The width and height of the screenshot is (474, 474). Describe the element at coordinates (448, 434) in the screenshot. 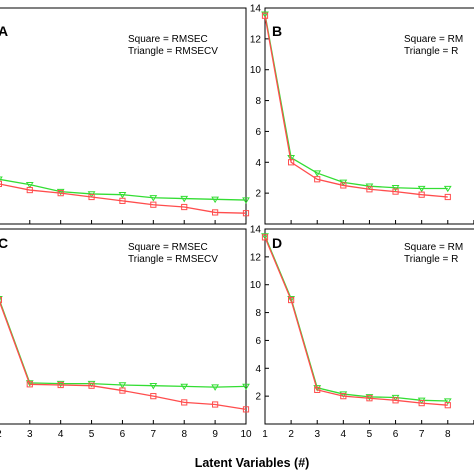

I see `x-tick-label: 8` at that location.